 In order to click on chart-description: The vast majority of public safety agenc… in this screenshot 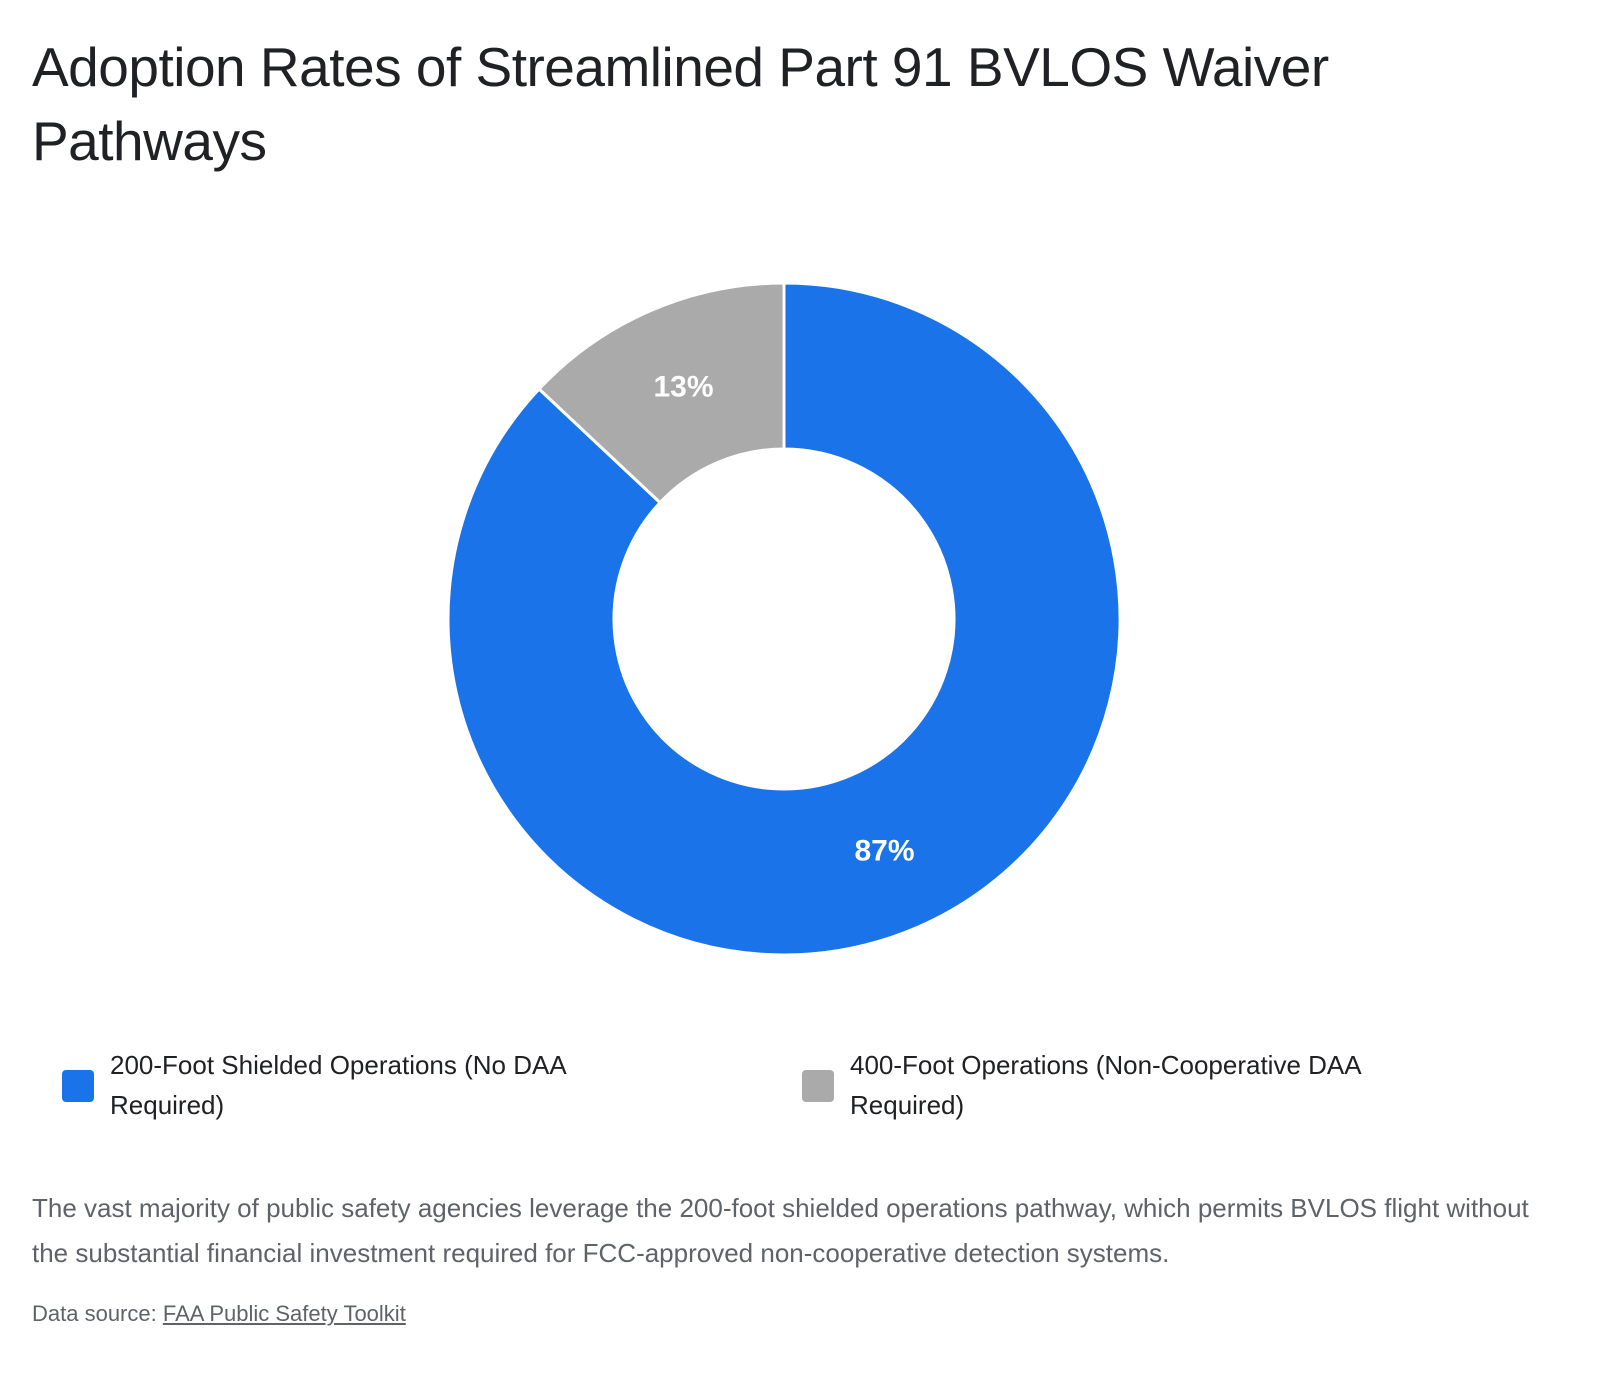, I will do `click(780, 1230)`.